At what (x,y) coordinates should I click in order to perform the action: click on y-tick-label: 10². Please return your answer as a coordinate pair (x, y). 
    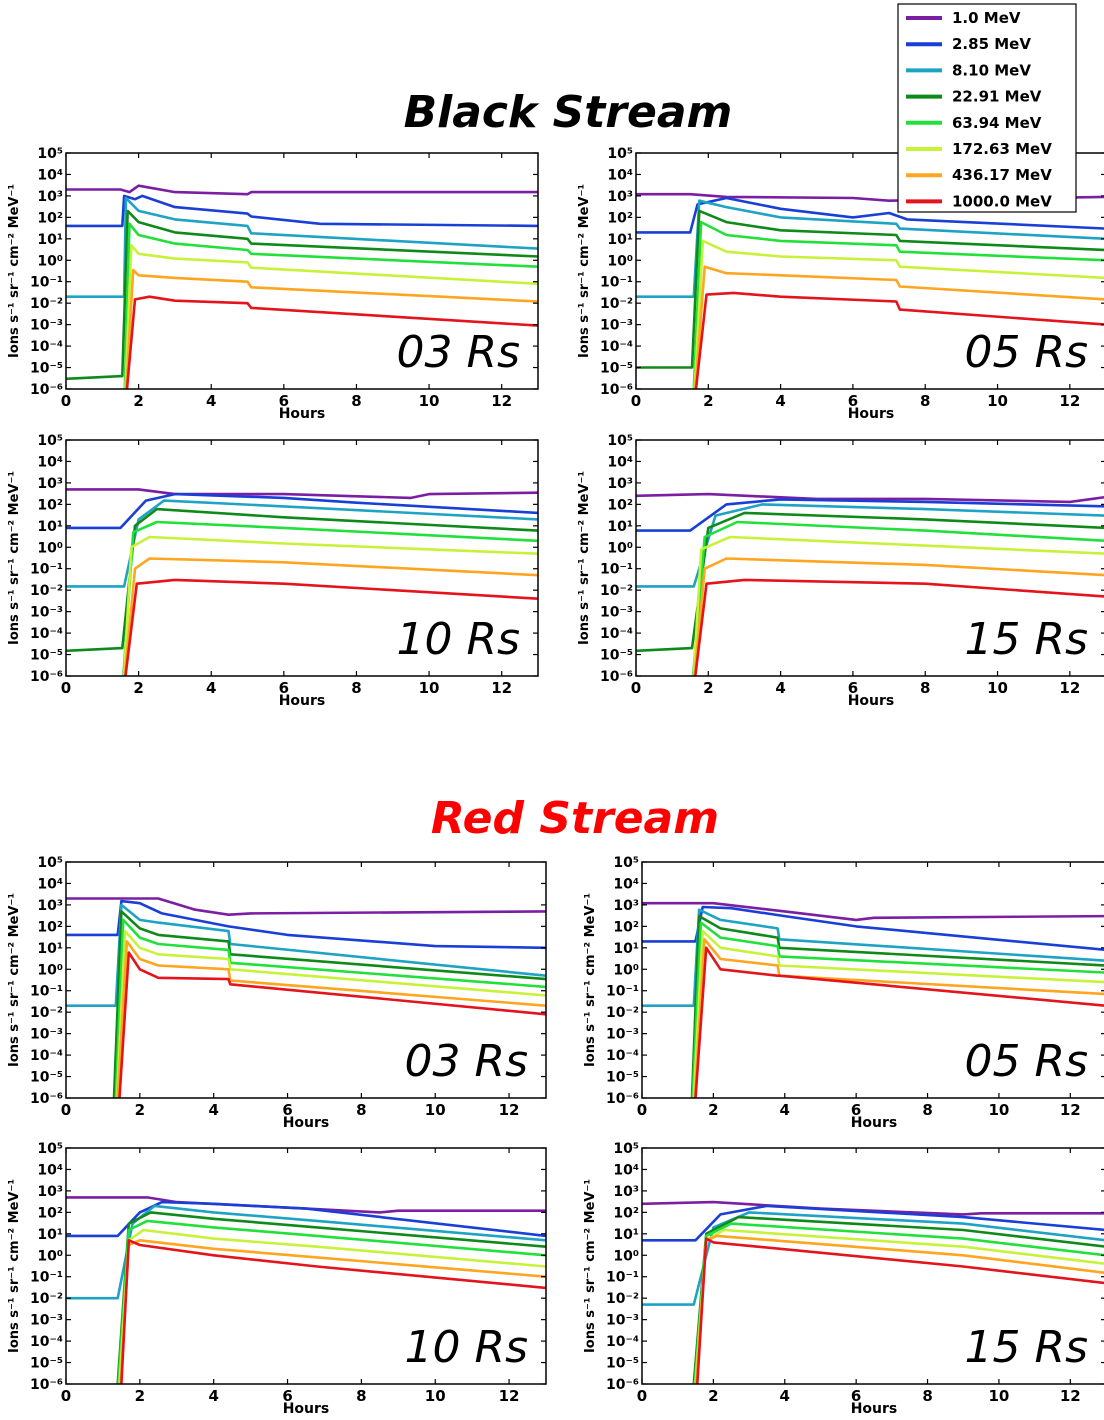
    Looking at the image, I should click on (626, 927).